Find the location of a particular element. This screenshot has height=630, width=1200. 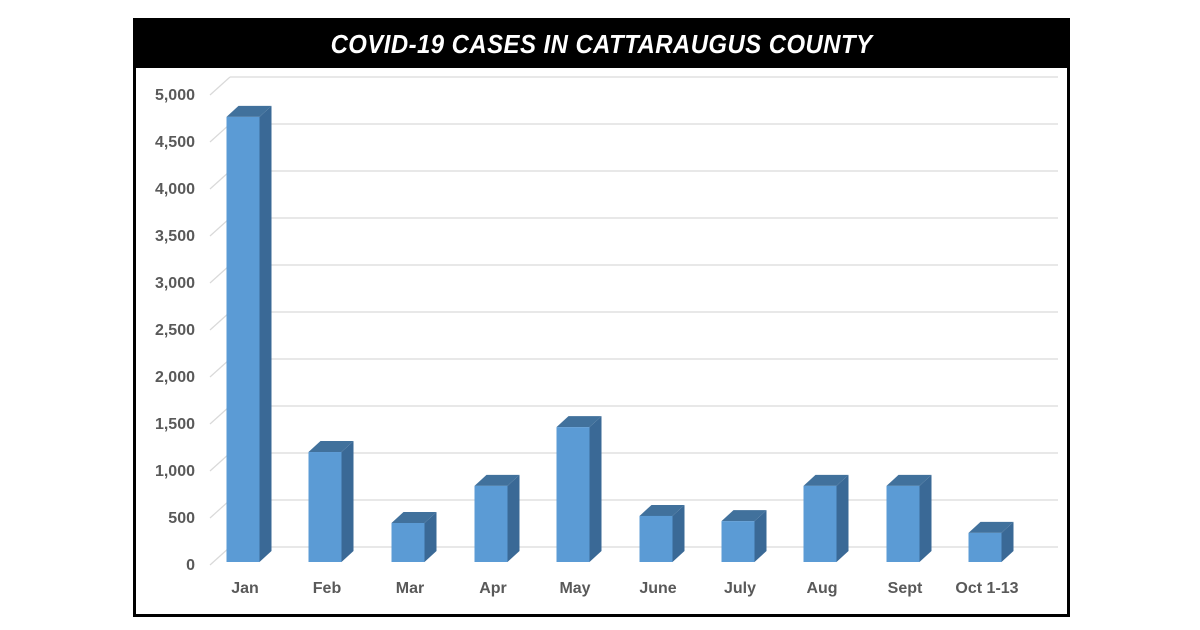

y-tick-label: 1,000 is located at coordinates (175, 471).